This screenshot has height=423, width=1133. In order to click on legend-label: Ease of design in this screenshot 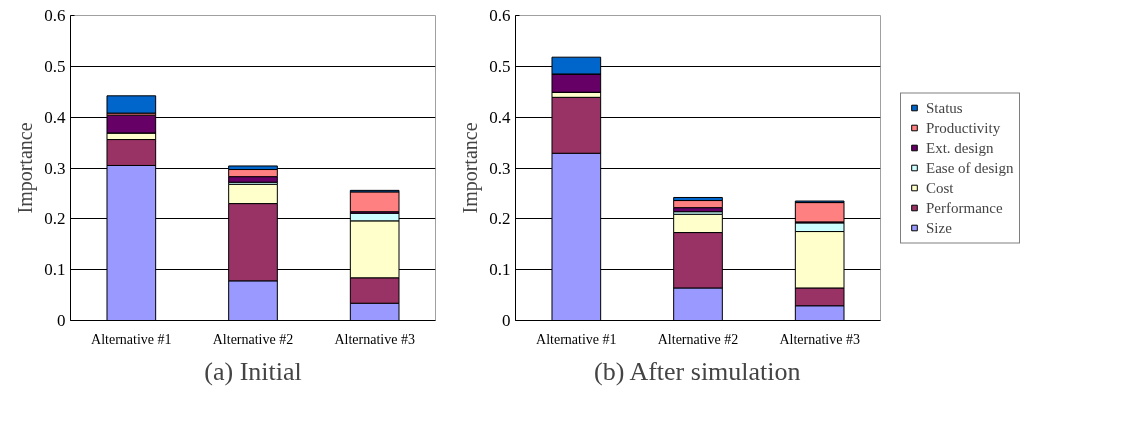, I will do `click(970, 167)`.